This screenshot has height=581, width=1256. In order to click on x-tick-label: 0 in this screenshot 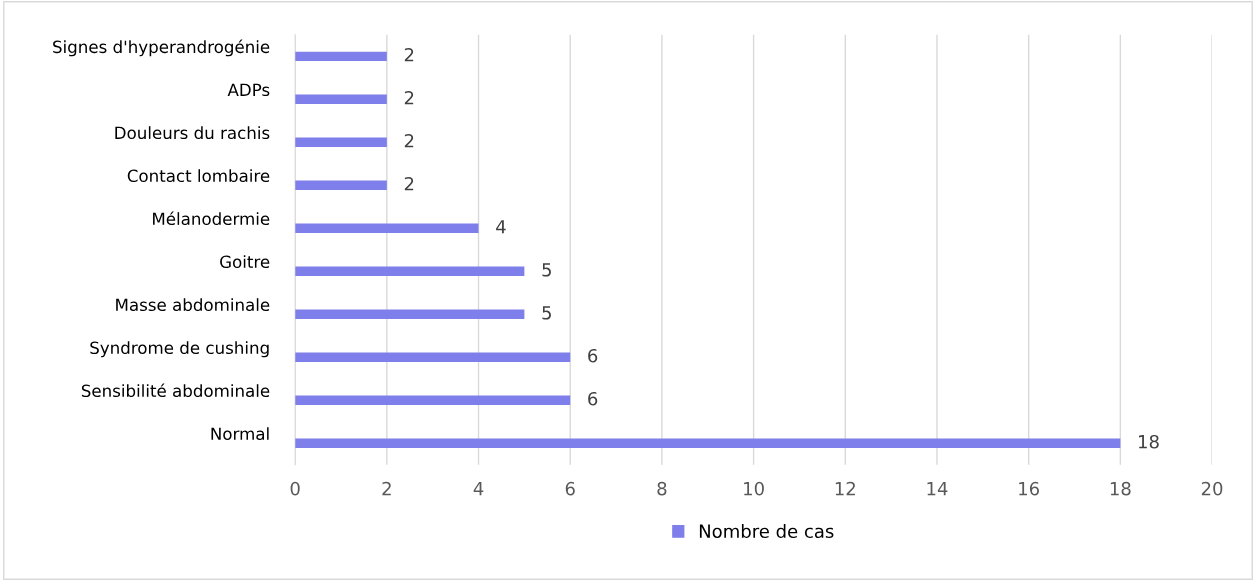, I will do `click(295, 488)`.